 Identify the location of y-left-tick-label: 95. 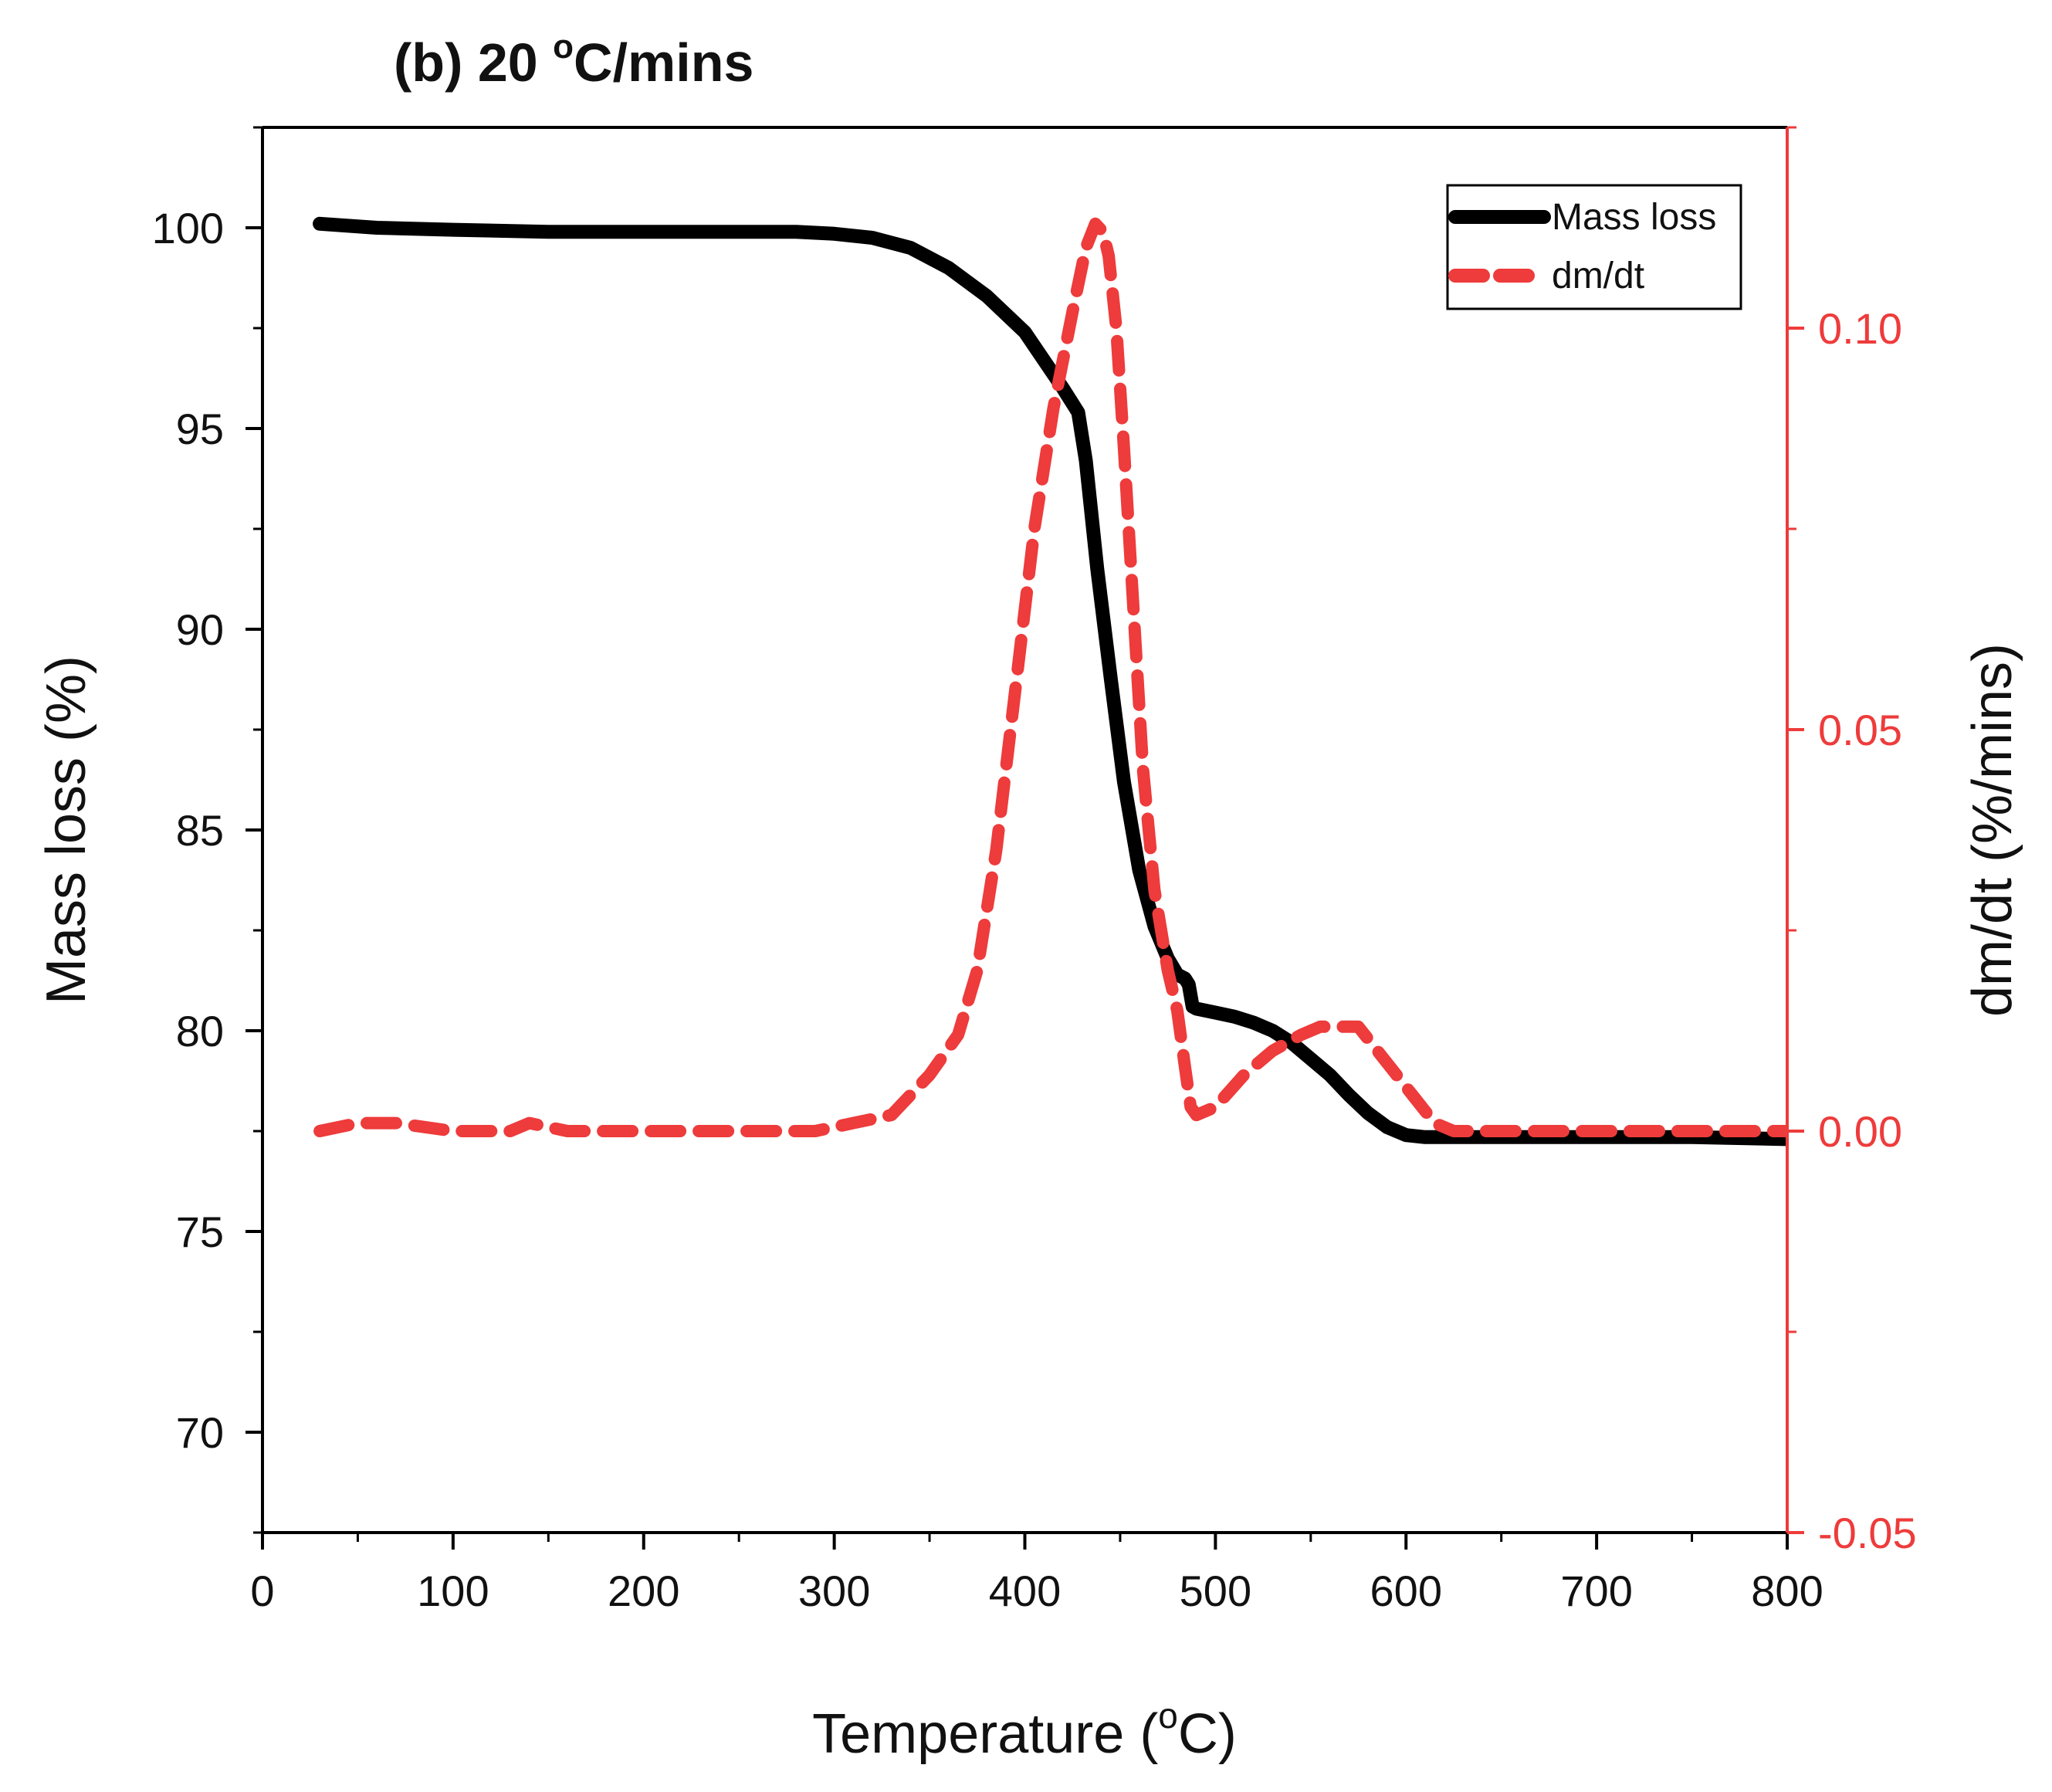
(200, 429).